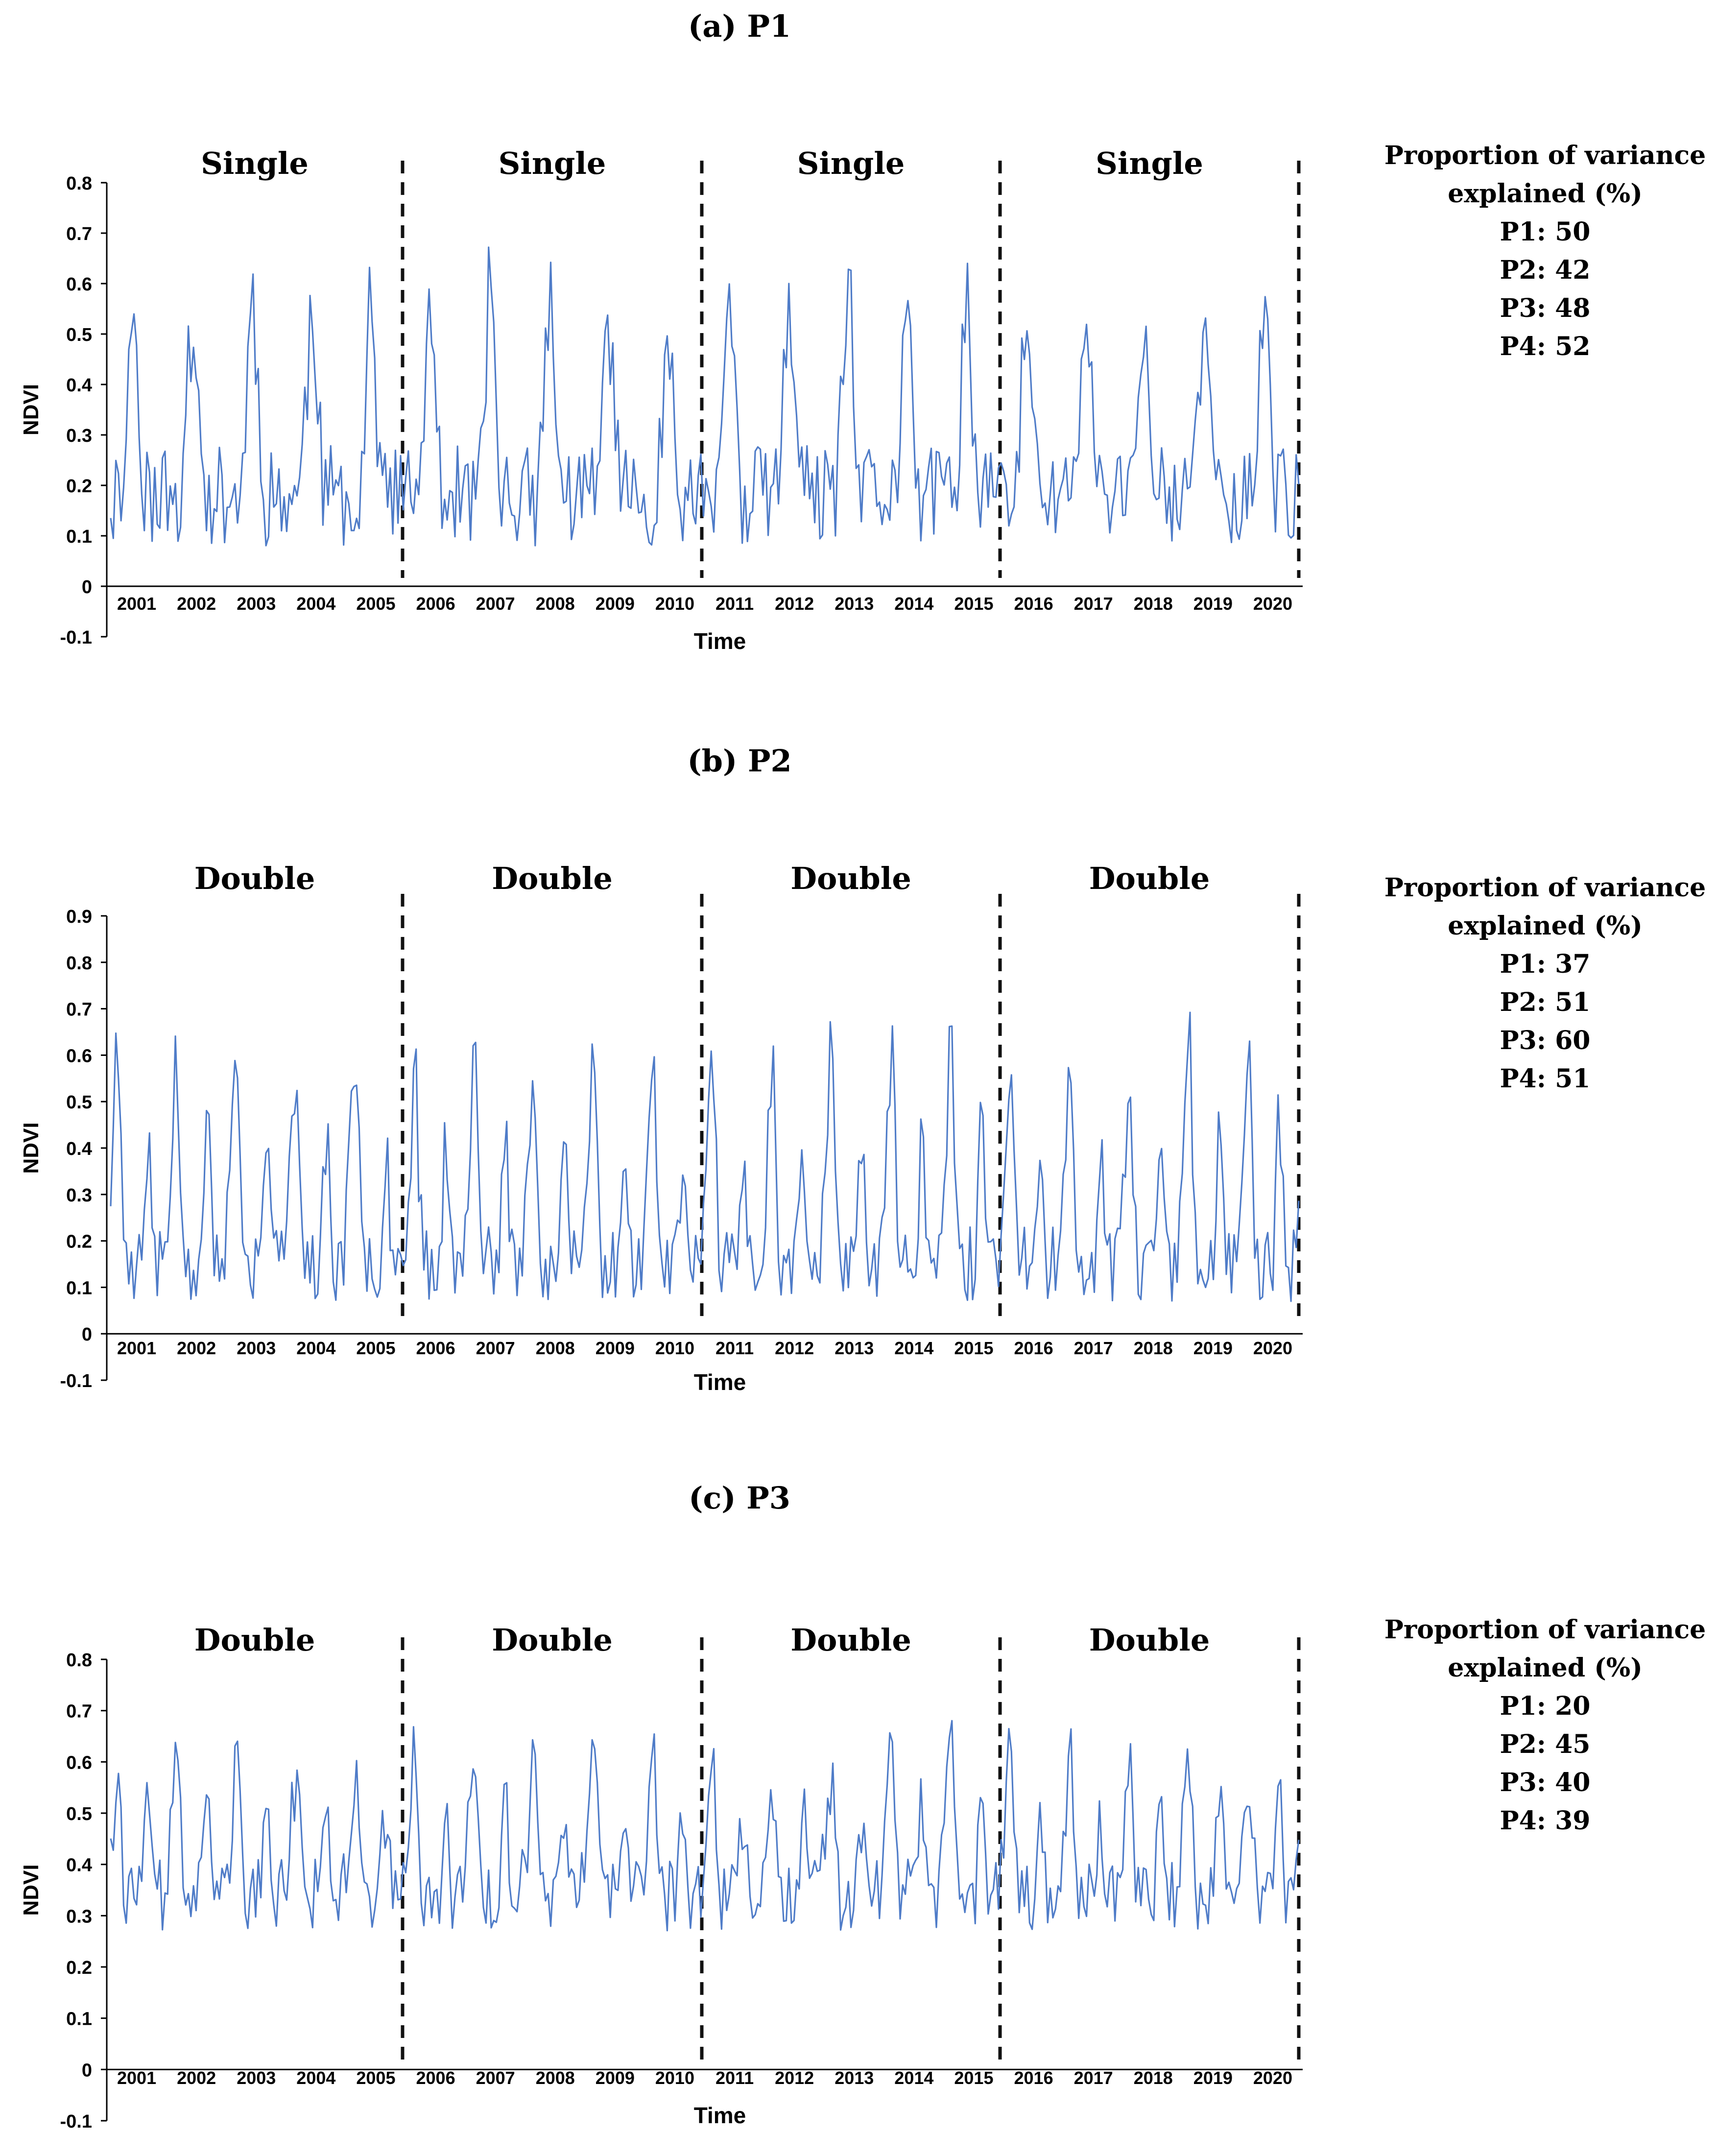 The height and width of the screenshot is (2156, 1717). I want to click on x-tick-label: 2005, so click(375, 1348).